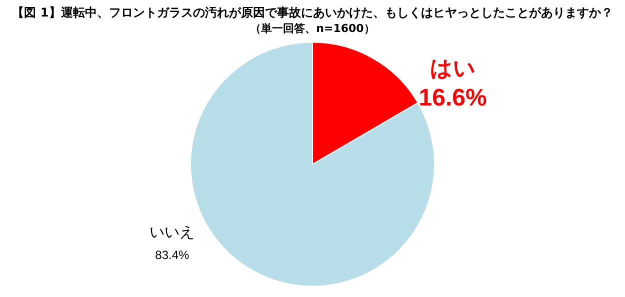 This screenshot has height=297, width=625. I want to click on chart-title: 【図 1】運転中、フロントガラスの汚れが原因で事故にあいかけた、もしくはヒヤっとしたことがありますか？, so click(312, 12).